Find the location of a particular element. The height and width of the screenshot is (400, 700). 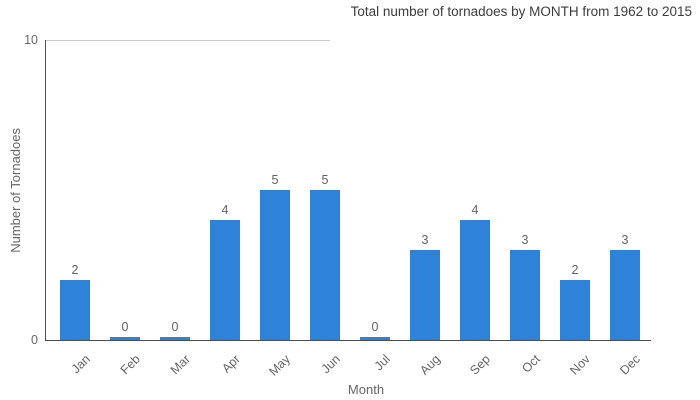

bar-apr is located at coordinates (225, 280).